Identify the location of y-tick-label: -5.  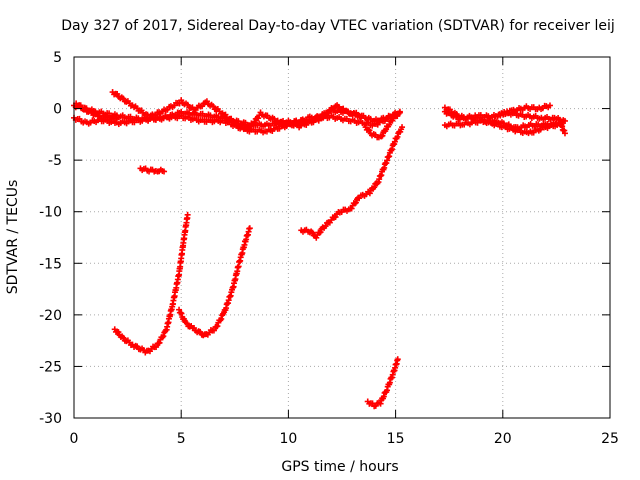
(55, 161).